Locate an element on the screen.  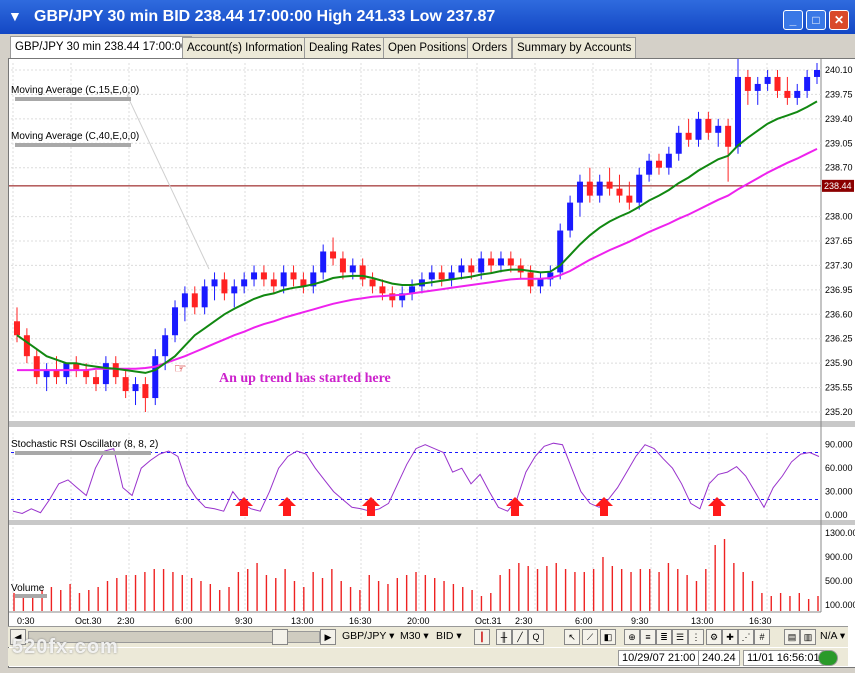
line-chart-icon: ╱ is located at coordinates (520, 637).